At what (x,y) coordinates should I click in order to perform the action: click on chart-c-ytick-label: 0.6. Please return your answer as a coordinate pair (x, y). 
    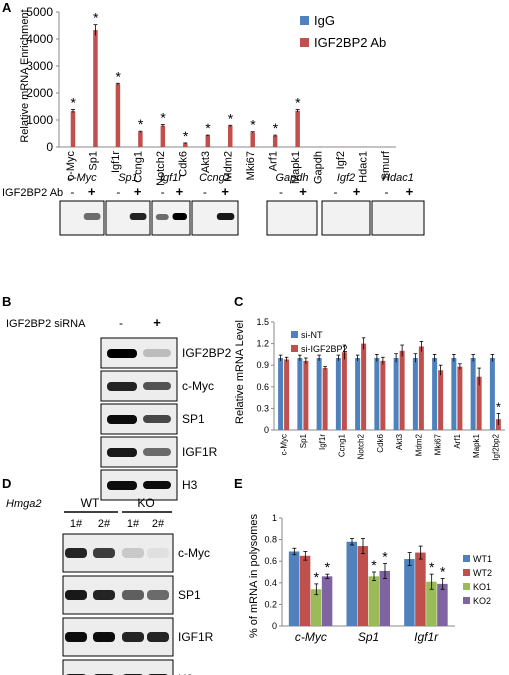
    Looking at the image, I should click on (262, 387).